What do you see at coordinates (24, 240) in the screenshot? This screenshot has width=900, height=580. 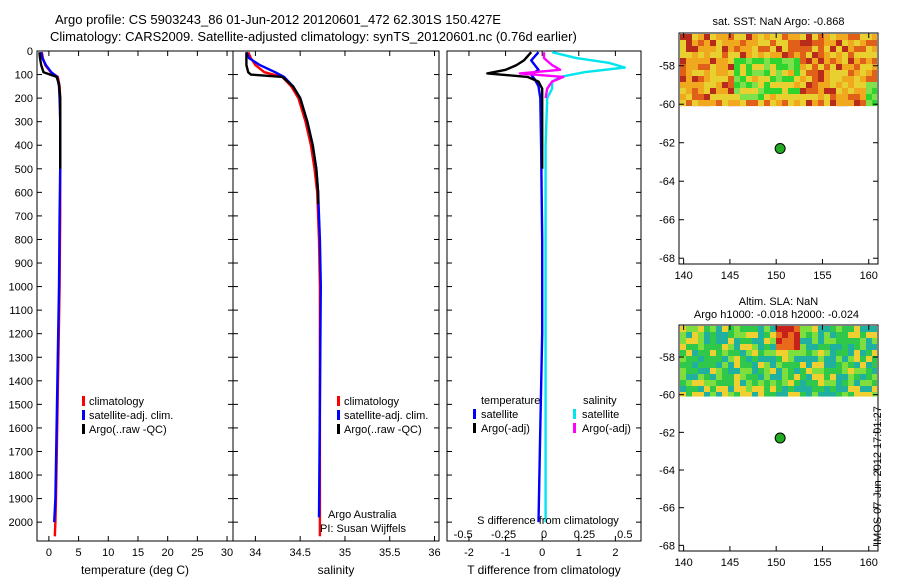 I see `depth-tick-label: 800` at bounding box center [24, 240].